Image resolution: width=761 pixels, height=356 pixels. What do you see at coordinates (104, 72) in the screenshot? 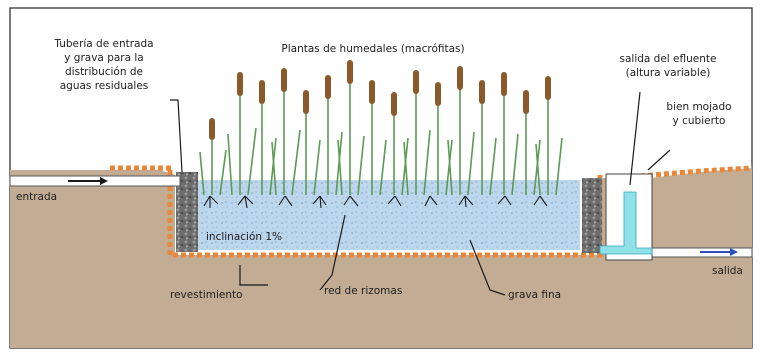
I see `label-inlet-pipe-3: distribución de` at bounding box center [104, 72].